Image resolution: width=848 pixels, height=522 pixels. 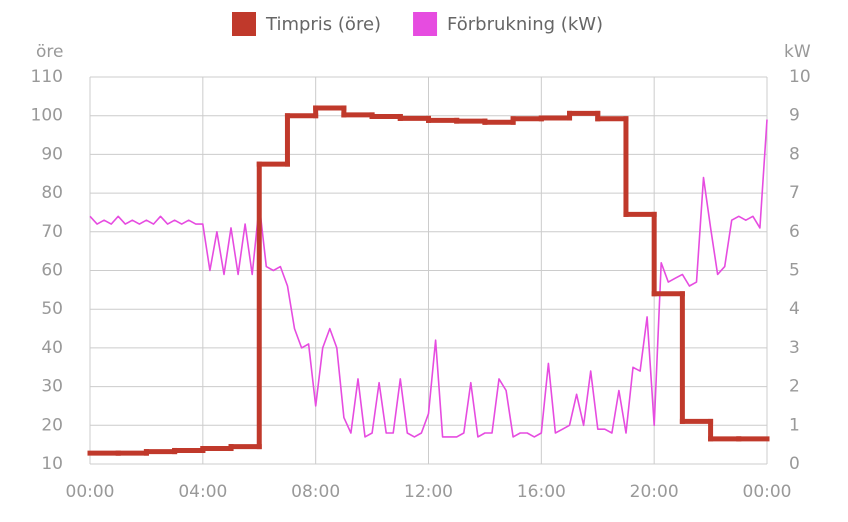 I want to click on y2-tick-label: 3, so click(x=794, y=348).